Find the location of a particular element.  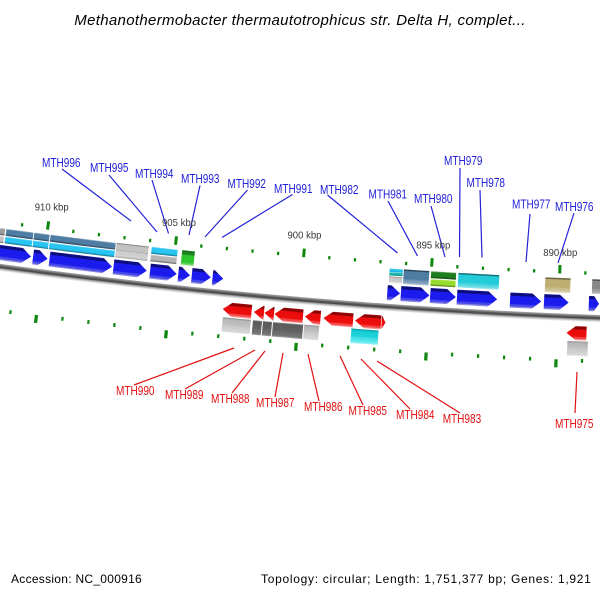

svg-text: MTH979 is located at coordinates (463, 161).